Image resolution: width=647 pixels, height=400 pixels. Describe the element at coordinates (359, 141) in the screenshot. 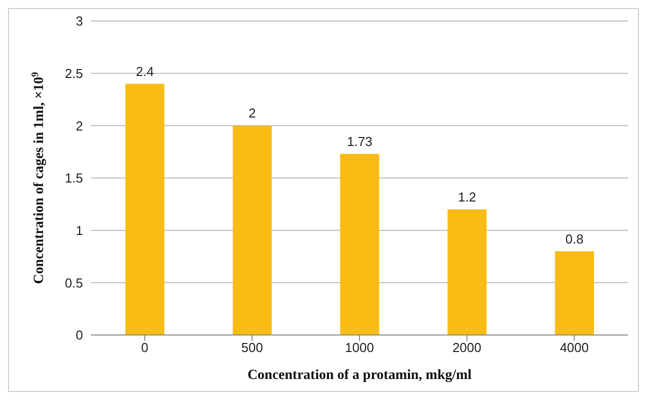

I see `data-label: 1.73` at that location.